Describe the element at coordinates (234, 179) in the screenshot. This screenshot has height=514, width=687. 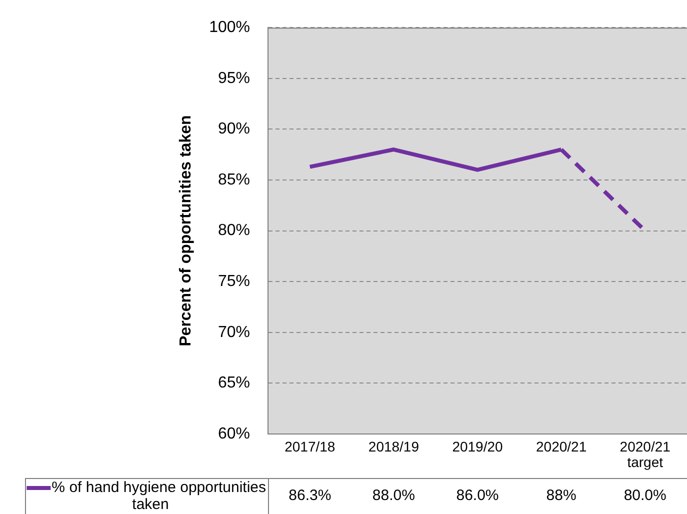
I see `y-tick-label: 85%` at that location.